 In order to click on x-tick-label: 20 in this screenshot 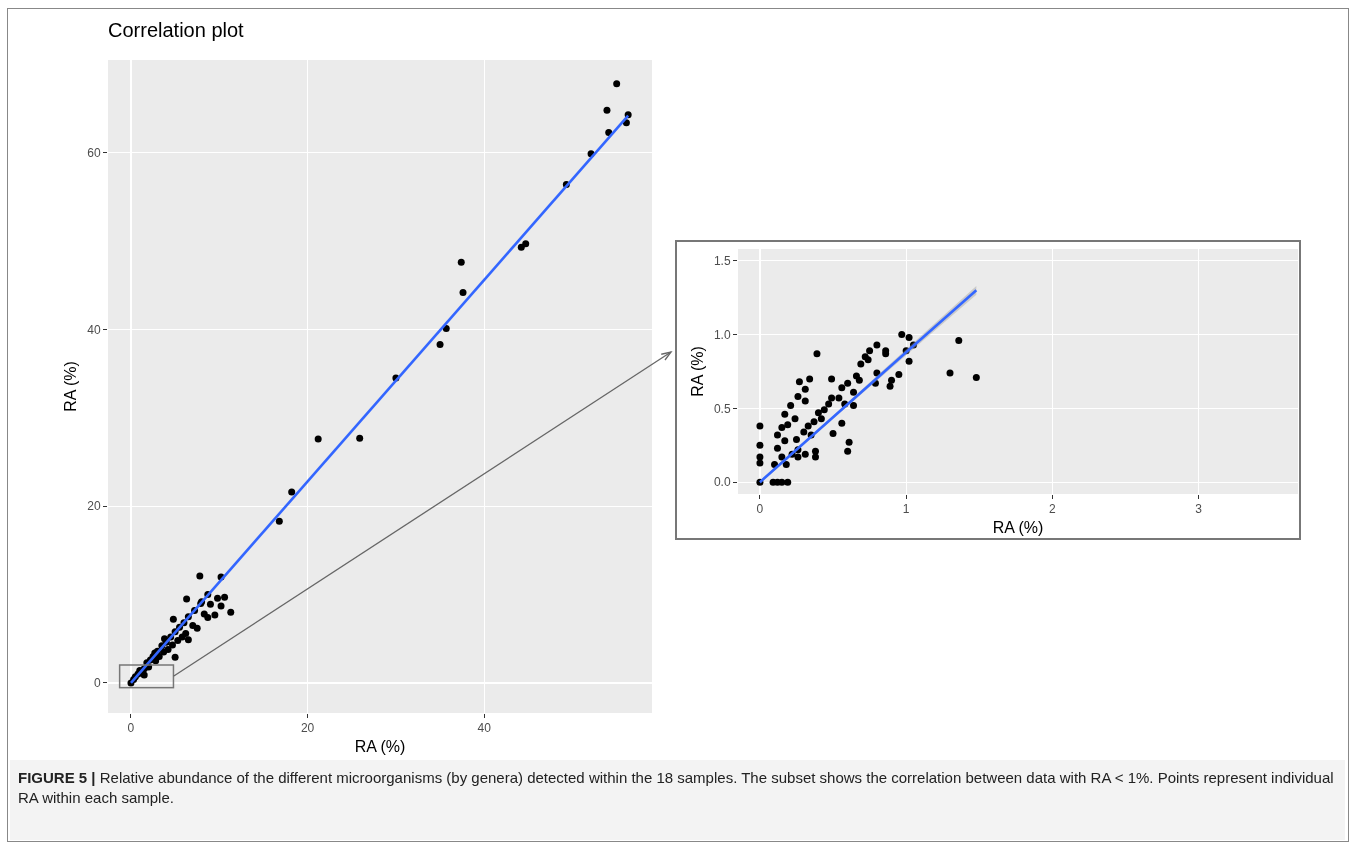, I will do `click(307, 728)`.